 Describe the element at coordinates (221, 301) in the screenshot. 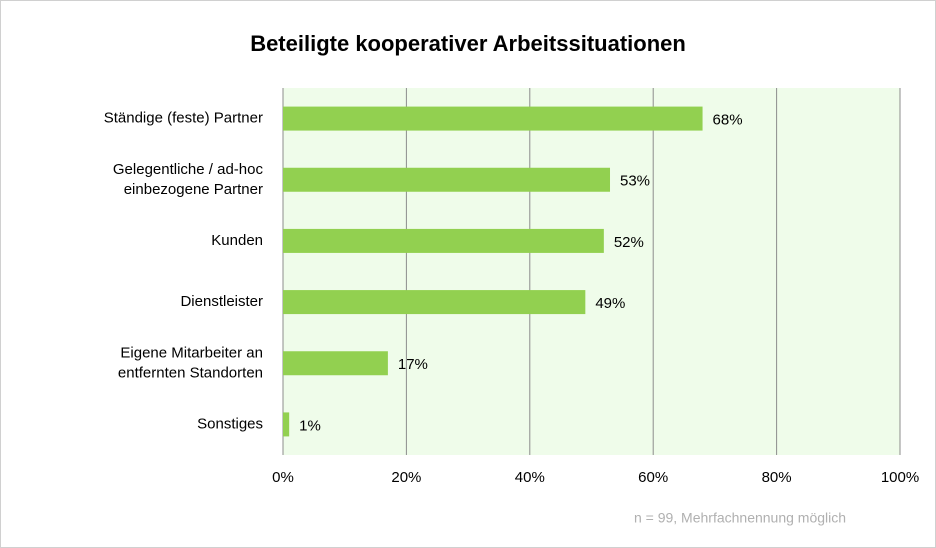

I see `y-tick-label: Dienstleister` at that location.